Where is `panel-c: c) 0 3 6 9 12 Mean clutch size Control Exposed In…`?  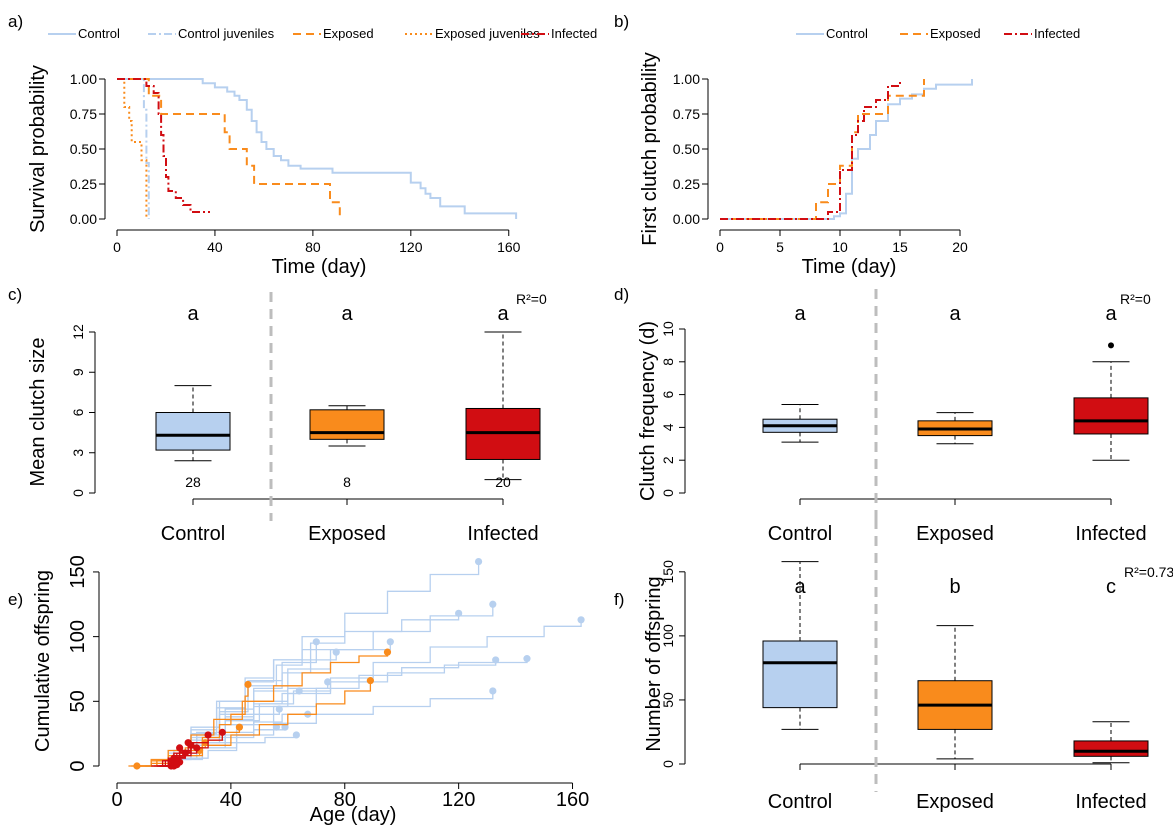 panel-c: c) 0 3 6 9 12 Mean clutch size Control Exposed In… is located at coordinates (277, 415).